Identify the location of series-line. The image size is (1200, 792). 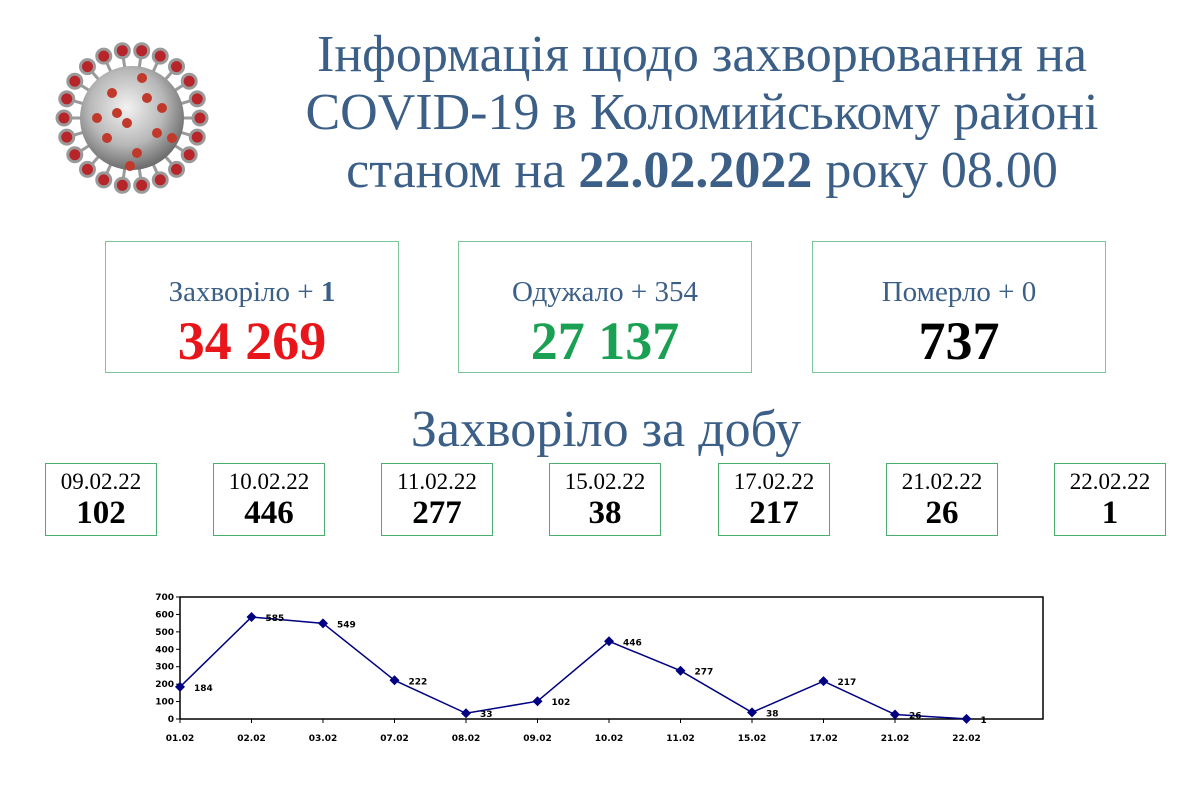
(573, 668).